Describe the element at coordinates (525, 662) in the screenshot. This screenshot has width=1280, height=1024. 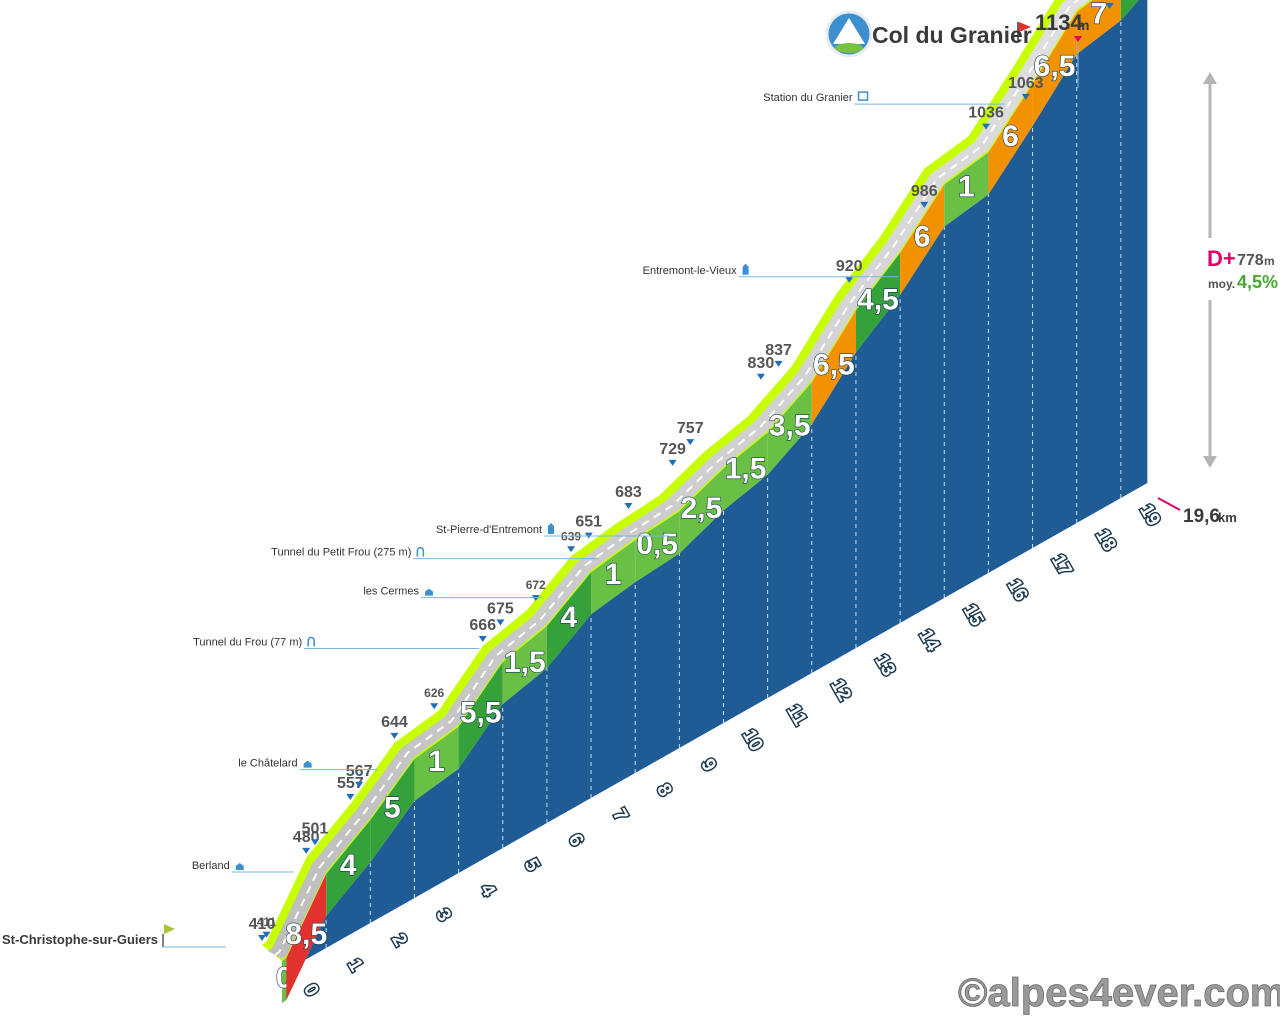
I see `grade-label: 1,5` at that location.